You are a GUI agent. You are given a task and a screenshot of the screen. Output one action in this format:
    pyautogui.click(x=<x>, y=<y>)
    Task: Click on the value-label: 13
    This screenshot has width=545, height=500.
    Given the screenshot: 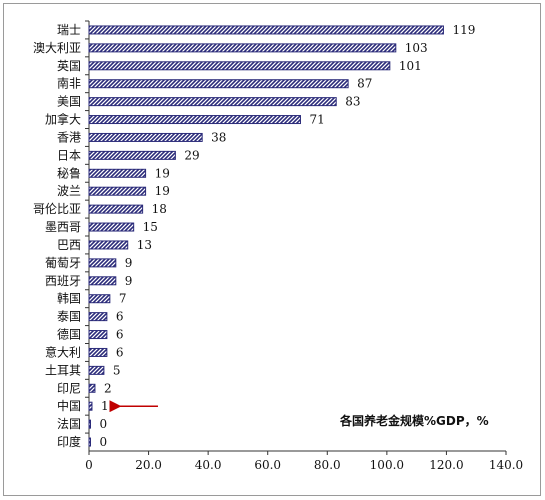 What is the action you would take?
    pyautogui.click(x=144, y=245)
    